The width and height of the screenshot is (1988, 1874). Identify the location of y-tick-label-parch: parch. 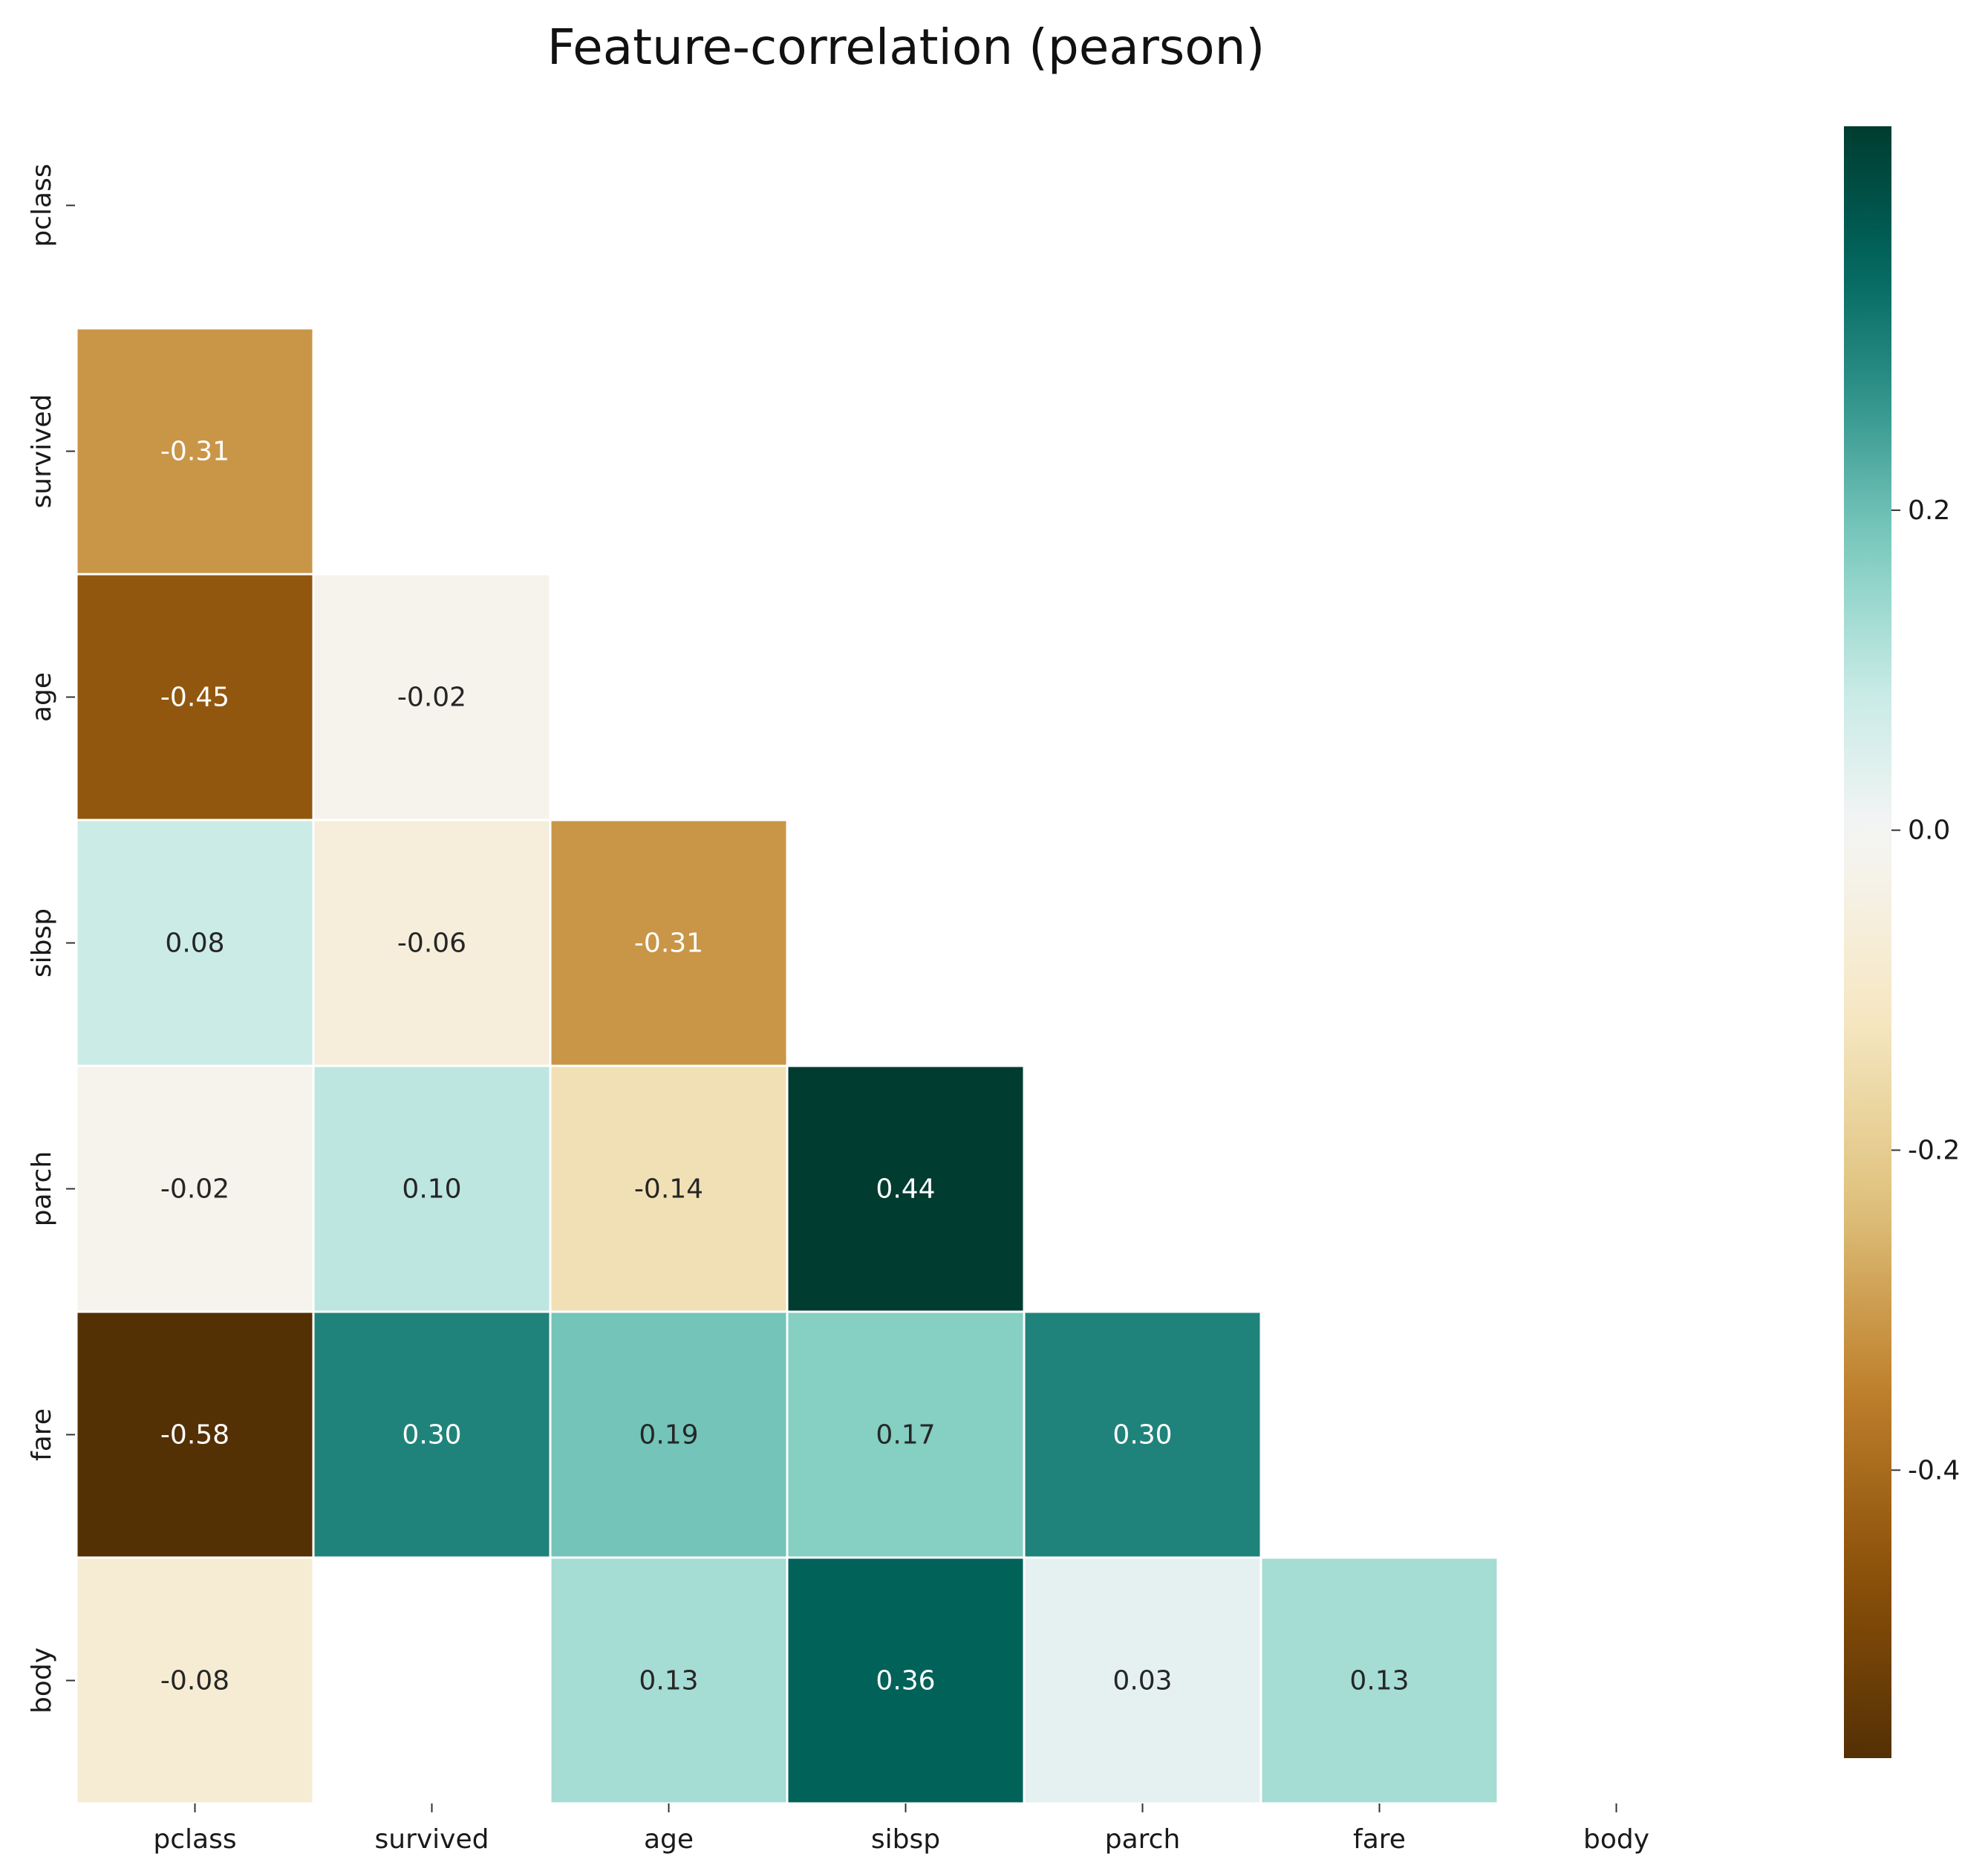
(42, 1189).